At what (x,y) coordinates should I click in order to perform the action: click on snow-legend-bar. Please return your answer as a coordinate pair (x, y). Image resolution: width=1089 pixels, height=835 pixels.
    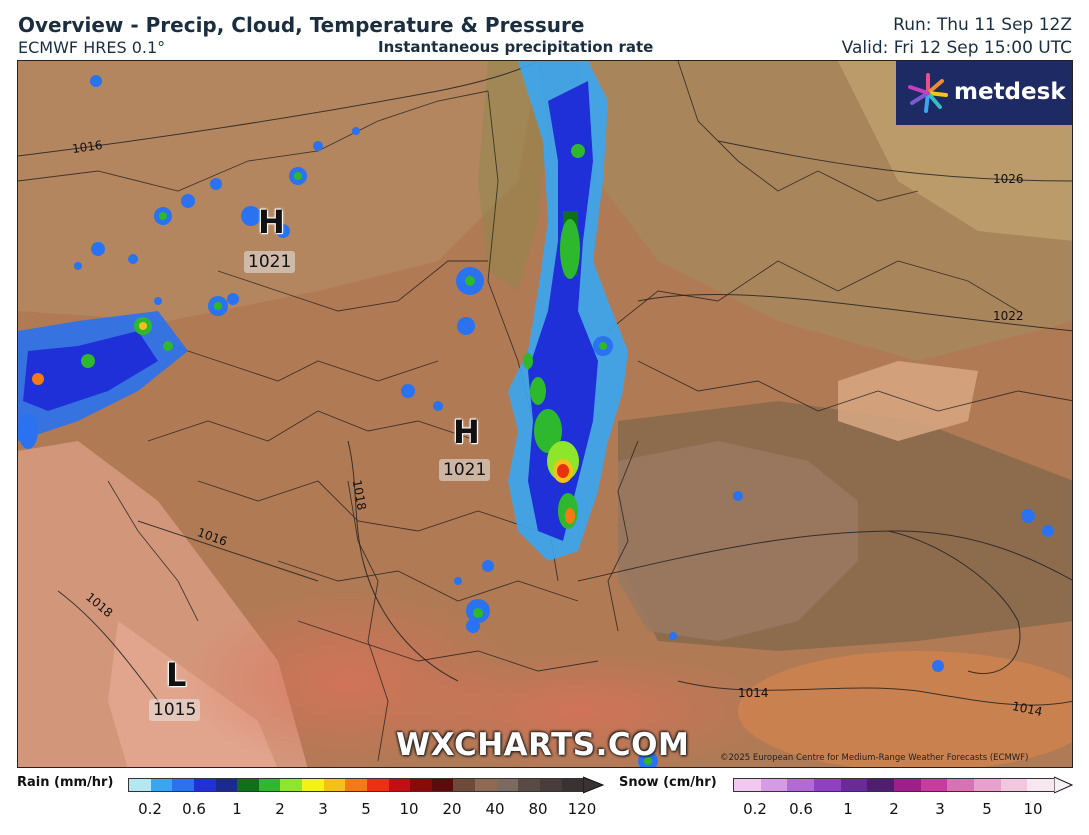
    Looking at the image, I should click on (894, 785).